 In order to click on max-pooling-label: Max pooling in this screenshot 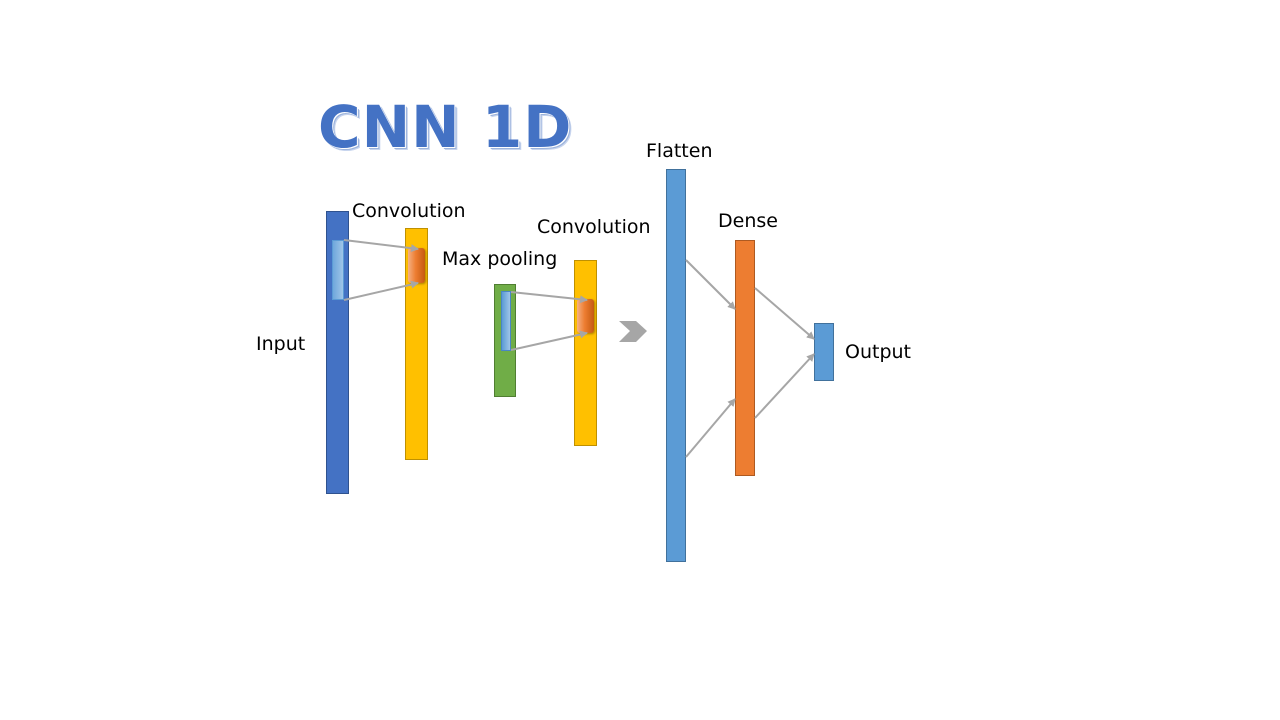, I will do `click(500, 259)`.